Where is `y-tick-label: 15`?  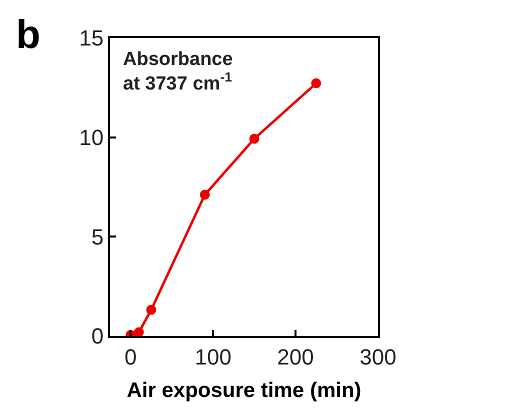
y-tick-label: 15 is located at coordinates (91, 38).